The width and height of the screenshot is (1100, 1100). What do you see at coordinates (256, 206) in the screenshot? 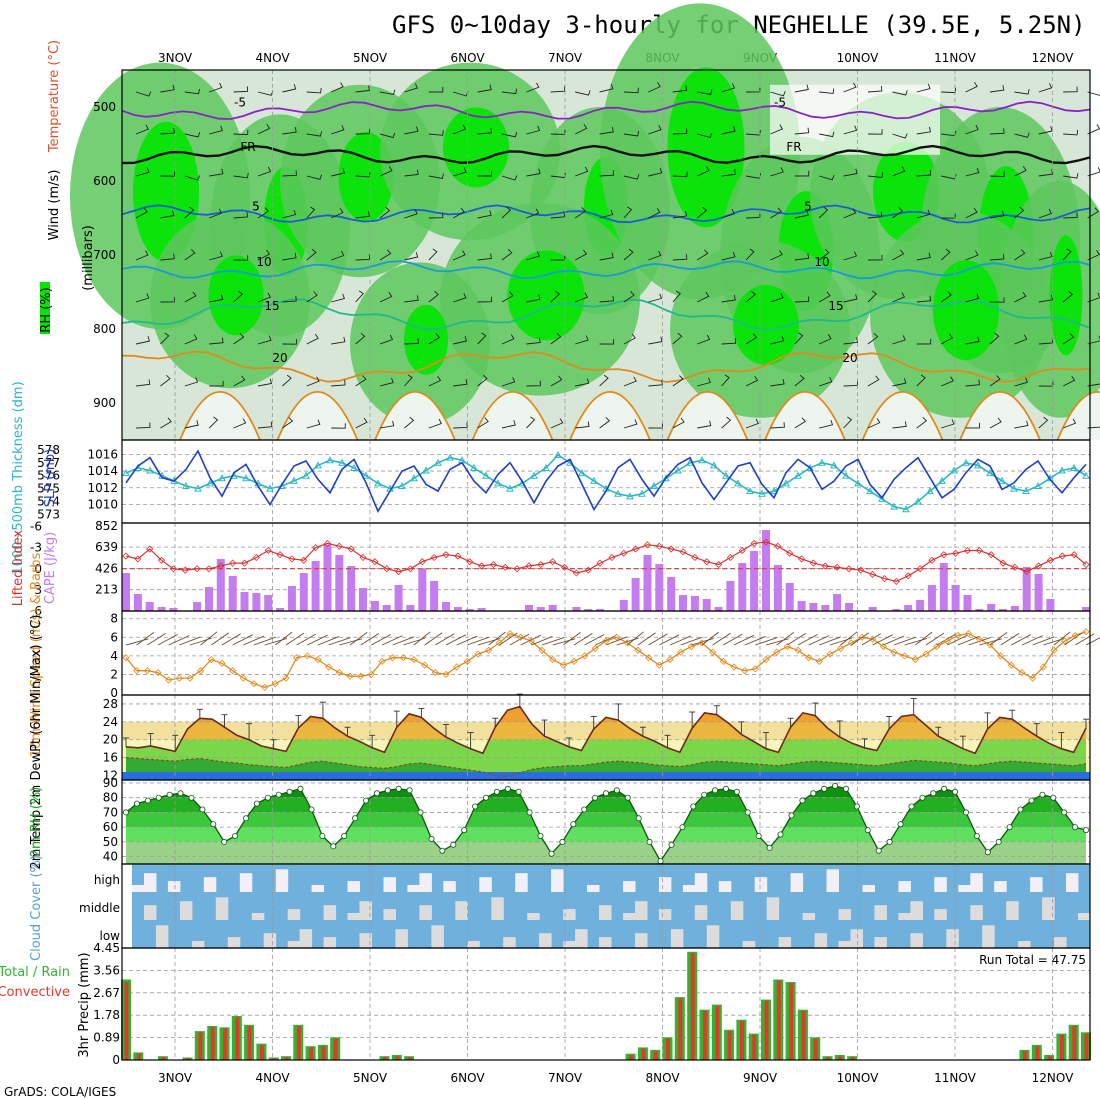
I see `isotherm-label: 5` at bounding box center [256, 206].